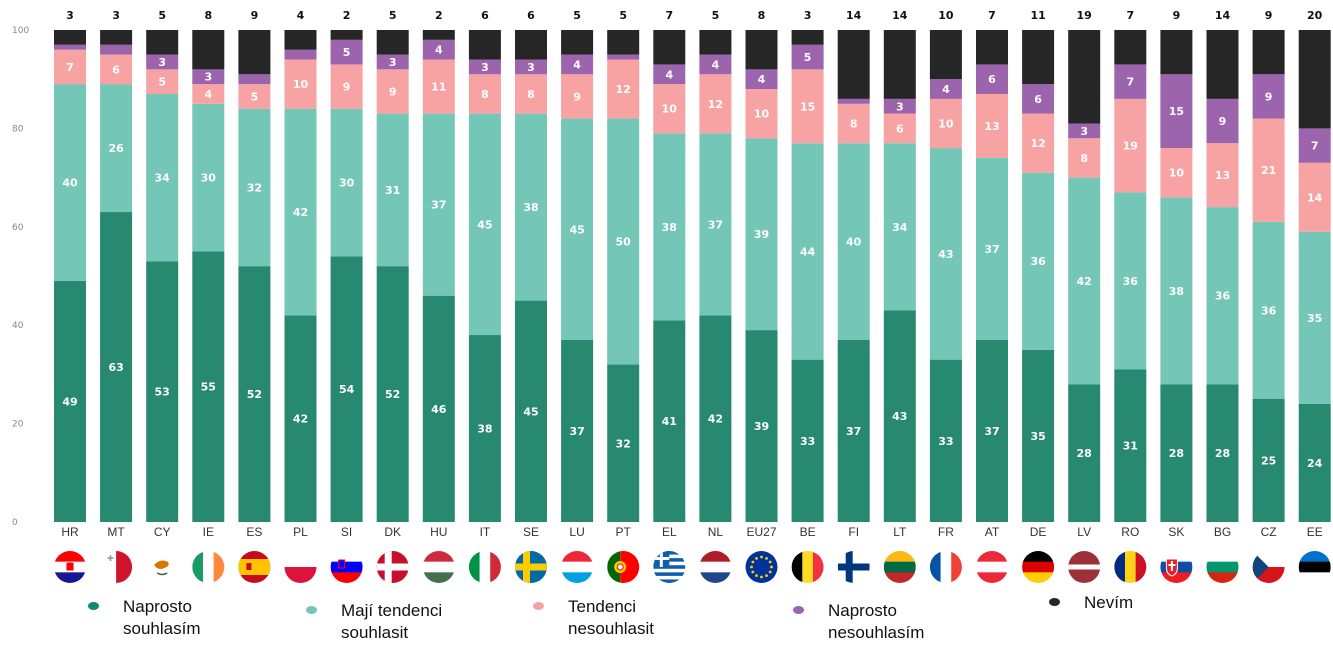 The image size is (1333, 664). I want to click on legend-item-nevim: Nevím, so click(1136, 603).